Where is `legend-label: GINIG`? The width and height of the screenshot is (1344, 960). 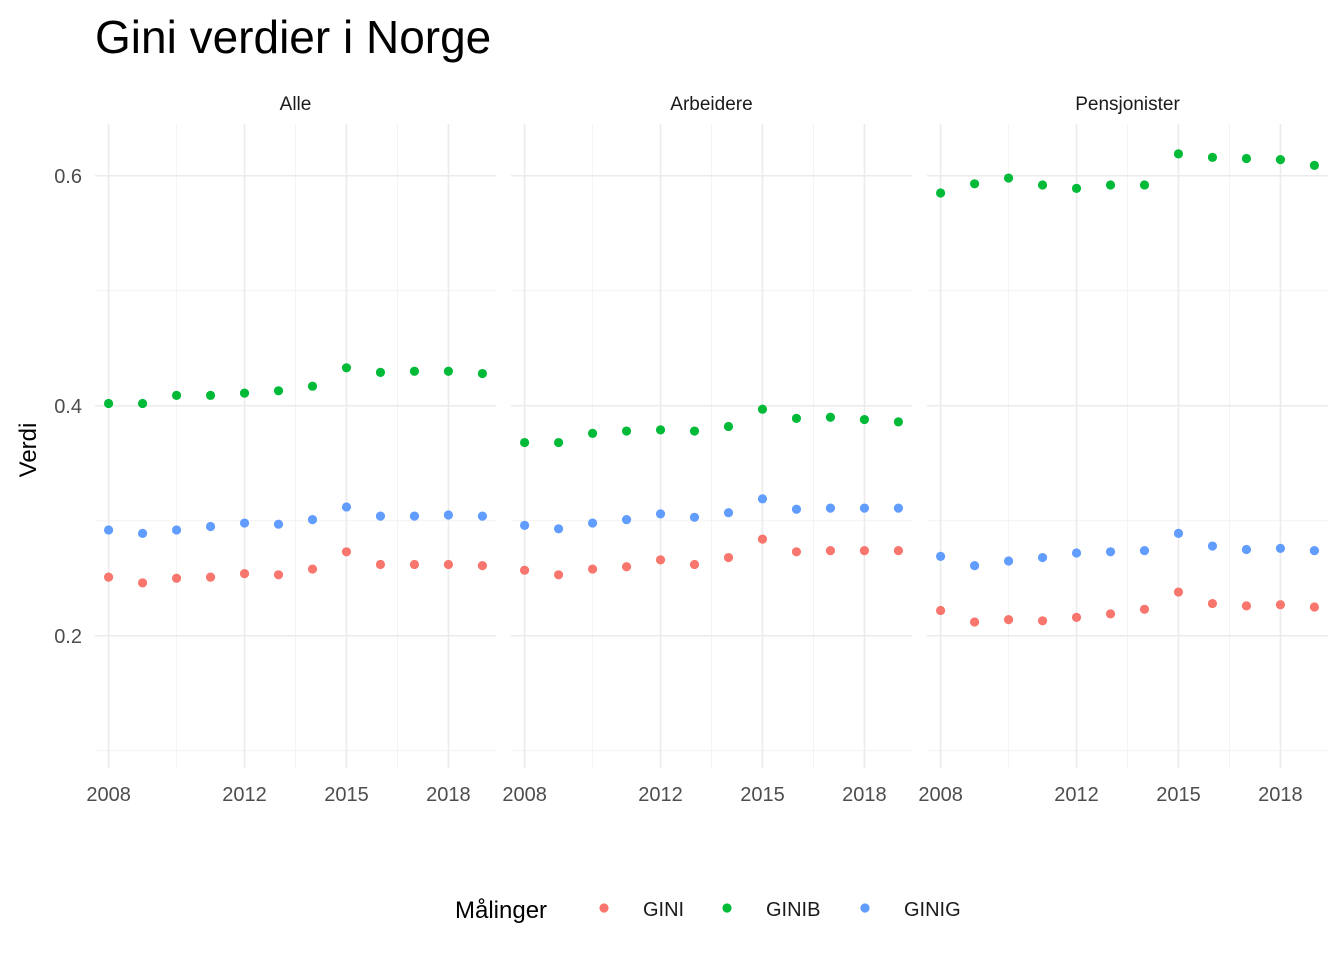
legend-label: GINIG is located at coordinates (932, 910).